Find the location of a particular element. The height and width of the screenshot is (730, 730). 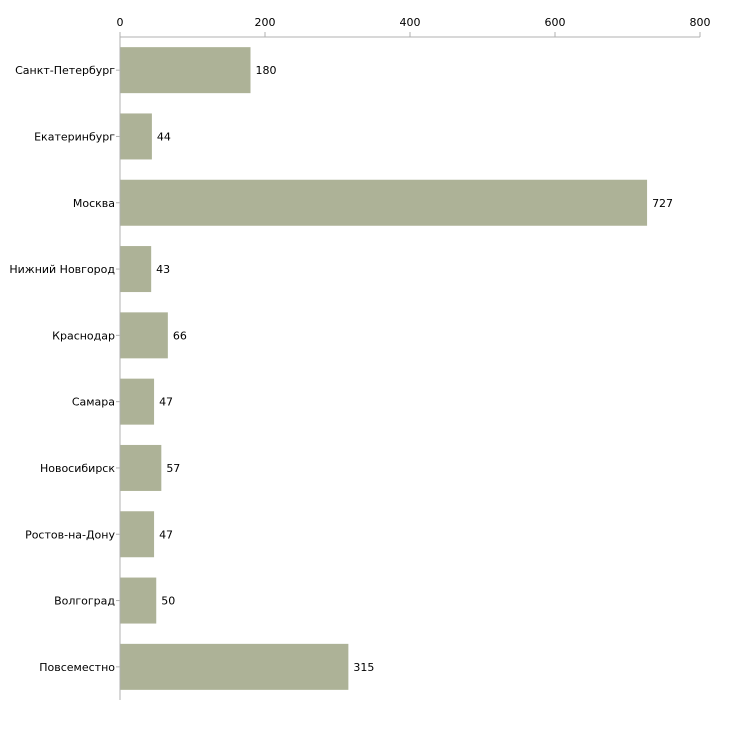

category-label: Москва is located at coordinates (94, 203).